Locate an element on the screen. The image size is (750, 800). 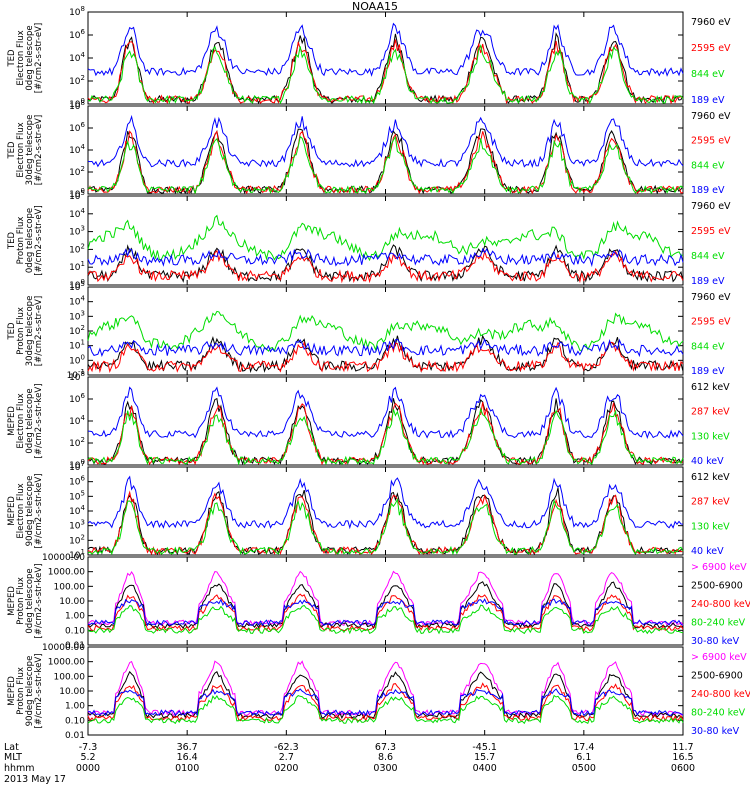
legend-entry: 80-240 keV is located at coordinates (718, 623).